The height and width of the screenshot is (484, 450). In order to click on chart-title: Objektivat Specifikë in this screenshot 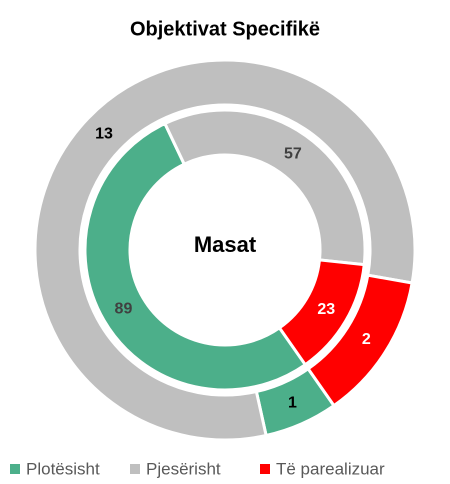, I will do `click(225, 29)`.